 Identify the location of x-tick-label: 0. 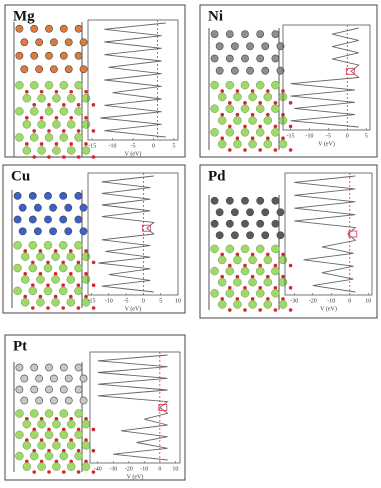
(347, 136).